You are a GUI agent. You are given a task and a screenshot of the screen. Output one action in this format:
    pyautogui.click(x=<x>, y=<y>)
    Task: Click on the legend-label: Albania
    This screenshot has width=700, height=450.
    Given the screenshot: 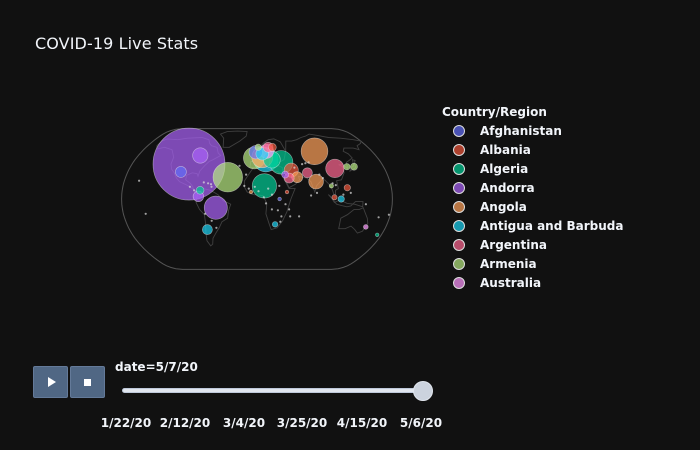 What is the action you would take?
    pyautogui.click(x=505, y=150)
    